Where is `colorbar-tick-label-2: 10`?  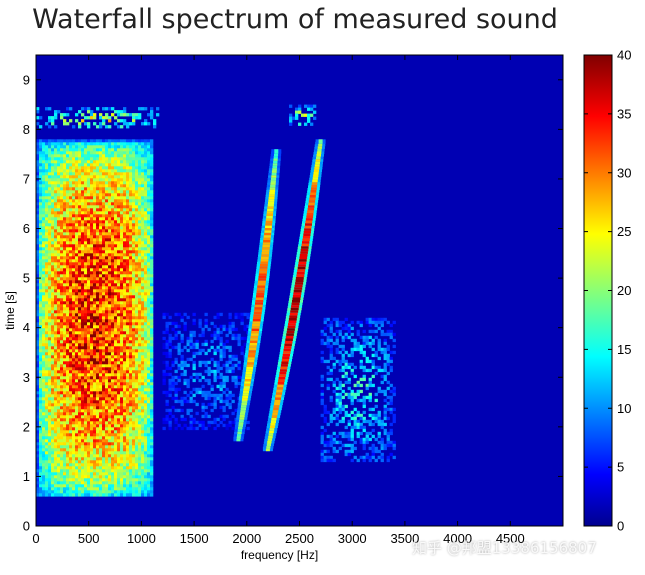
colorbar-tick-label-2: 10 is located at coordinates (624, 408).